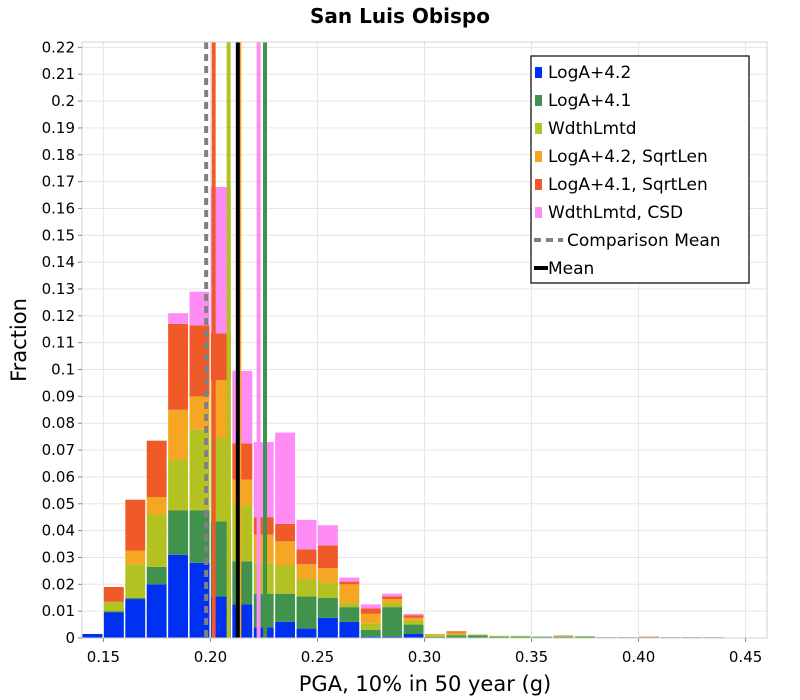 This screenshot has height=700, width=800. What do you see at coordinates (531, 657) in the screenshot?
I see `x-tick-label: 0.35` at bounding box center [531, 657].